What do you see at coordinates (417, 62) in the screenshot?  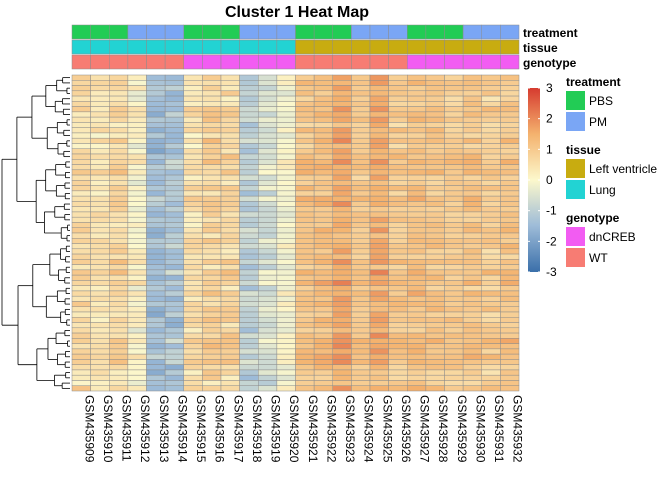 I see `annotation-cell-genotype` at bounding box center [417, 62].